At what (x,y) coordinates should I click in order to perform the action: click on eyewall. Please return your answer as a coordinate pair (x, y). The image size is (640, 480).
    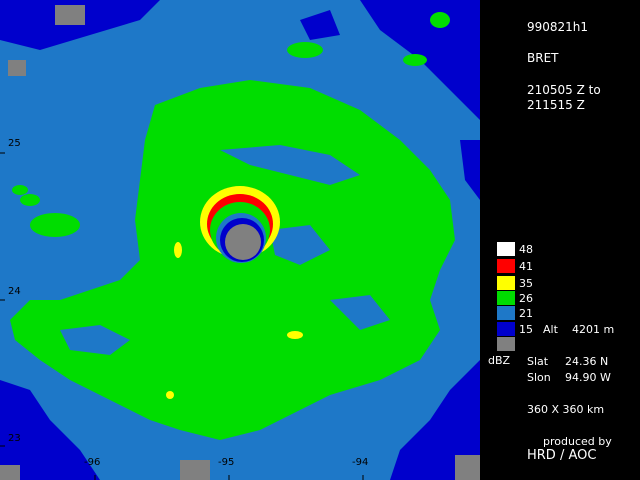
    Looking at the image, I should click on (240, 224).